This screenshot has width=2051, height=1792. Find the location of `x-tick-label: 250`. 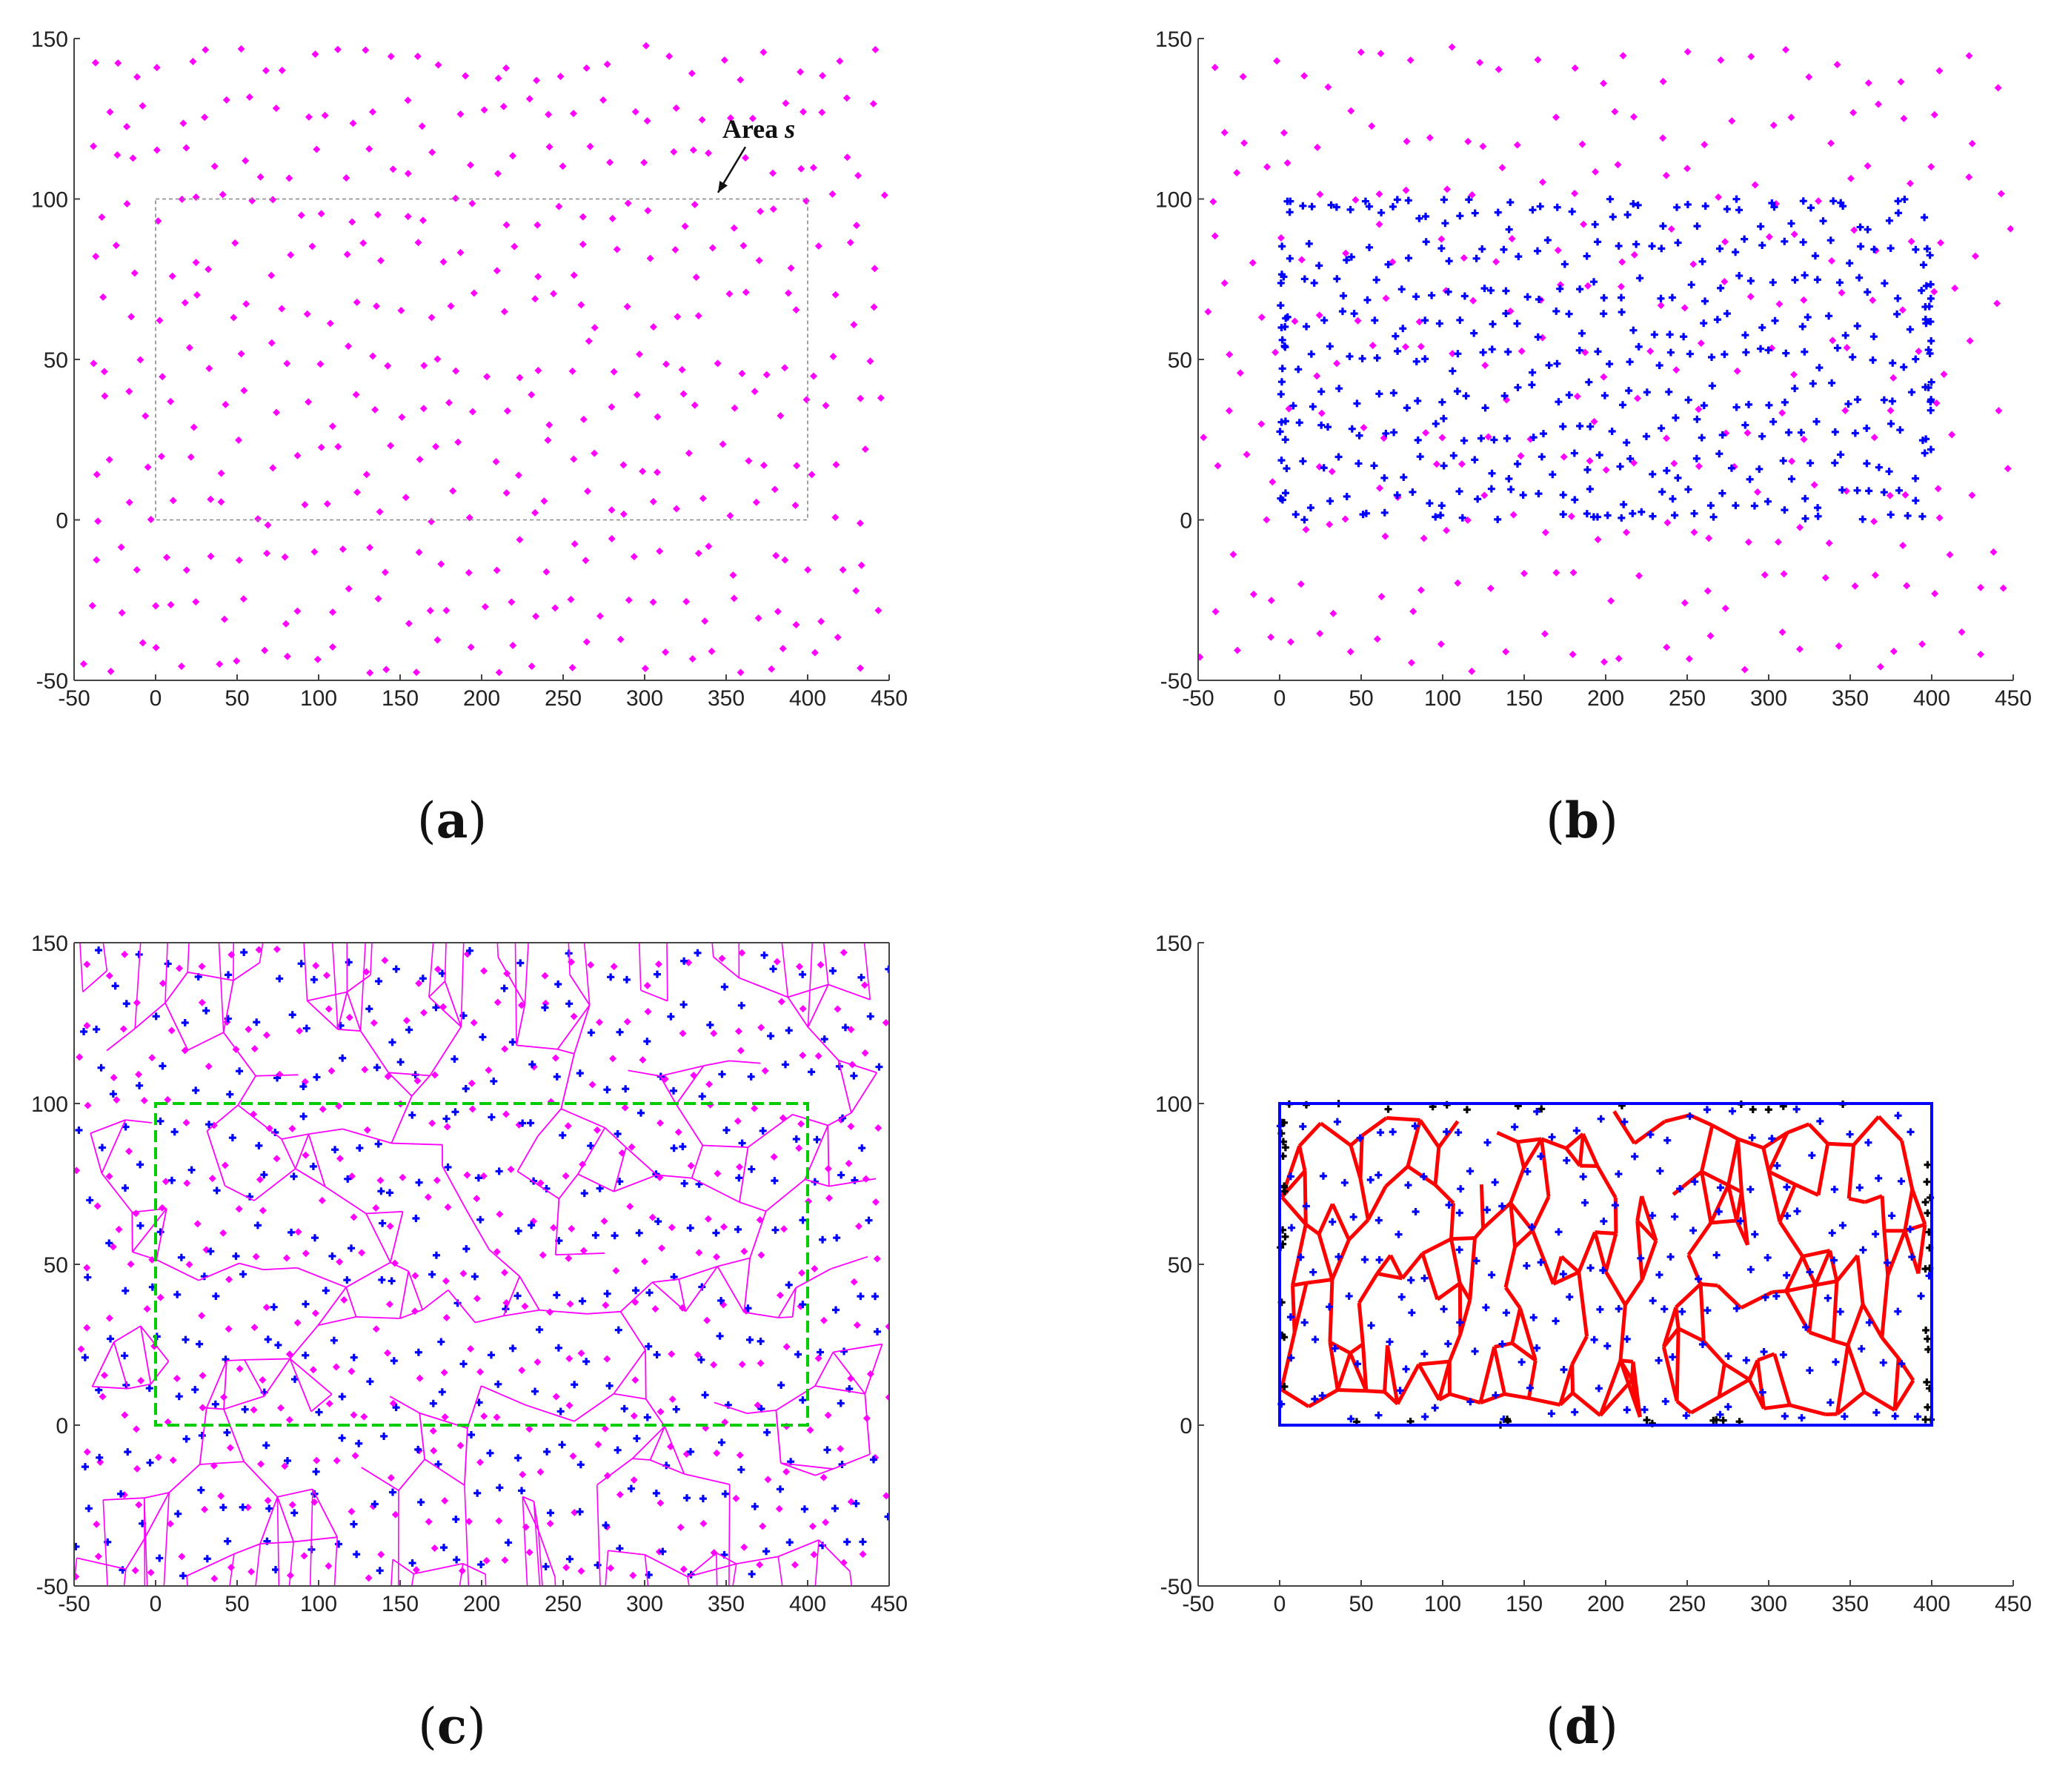

x-tick-label: 250 is located at coordinates (1687, 1604).